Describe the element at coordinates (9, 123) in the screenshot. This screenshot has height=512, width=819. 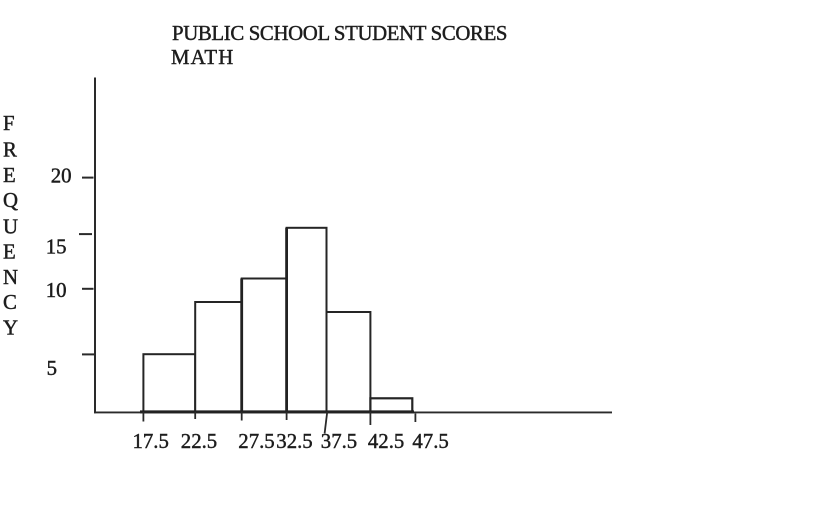
I see `svg-text: F` at that location.